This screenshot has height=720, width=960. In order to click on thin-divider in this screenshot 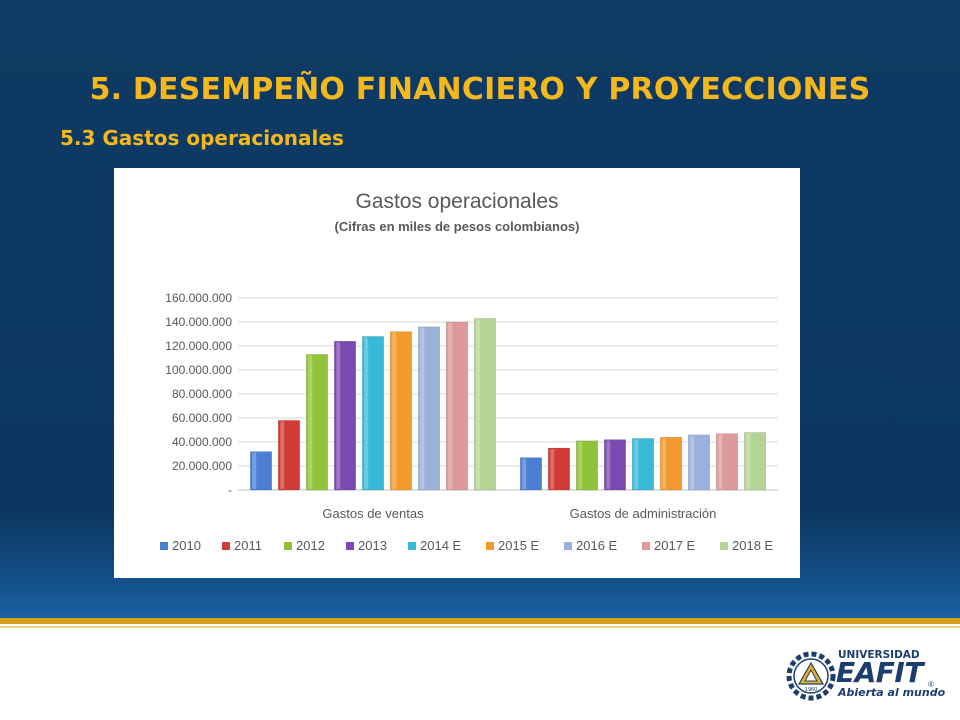, I will do `click(480, 627)`.